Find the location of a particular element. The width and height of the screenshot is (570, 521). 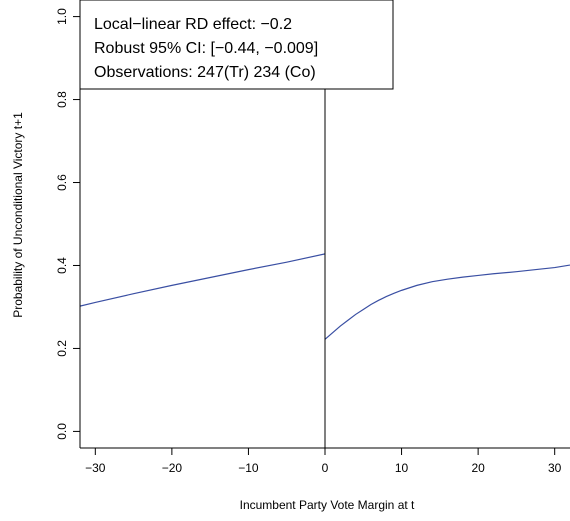

y-axis-ticks: 0.0 0.2 0.4 0.6 0.8 1.0 is located at coordinates (67, 224).